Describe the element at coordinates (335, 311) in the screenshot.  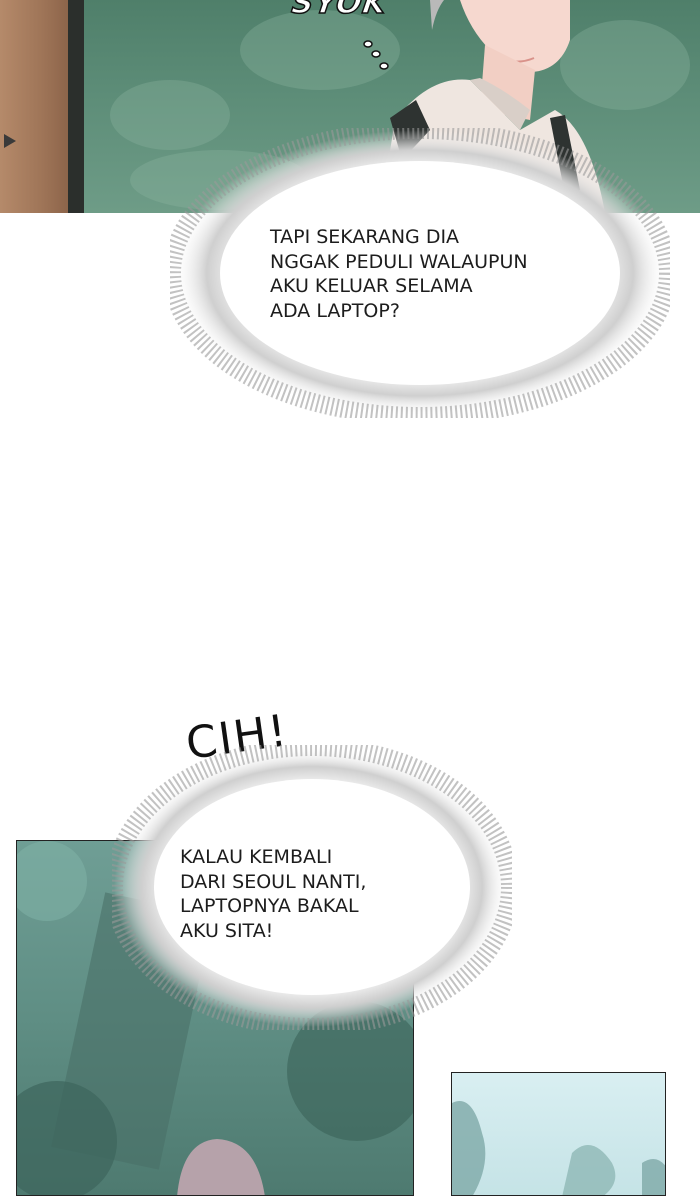
I see `speech-line: ADA LAPTOP?` at that location.